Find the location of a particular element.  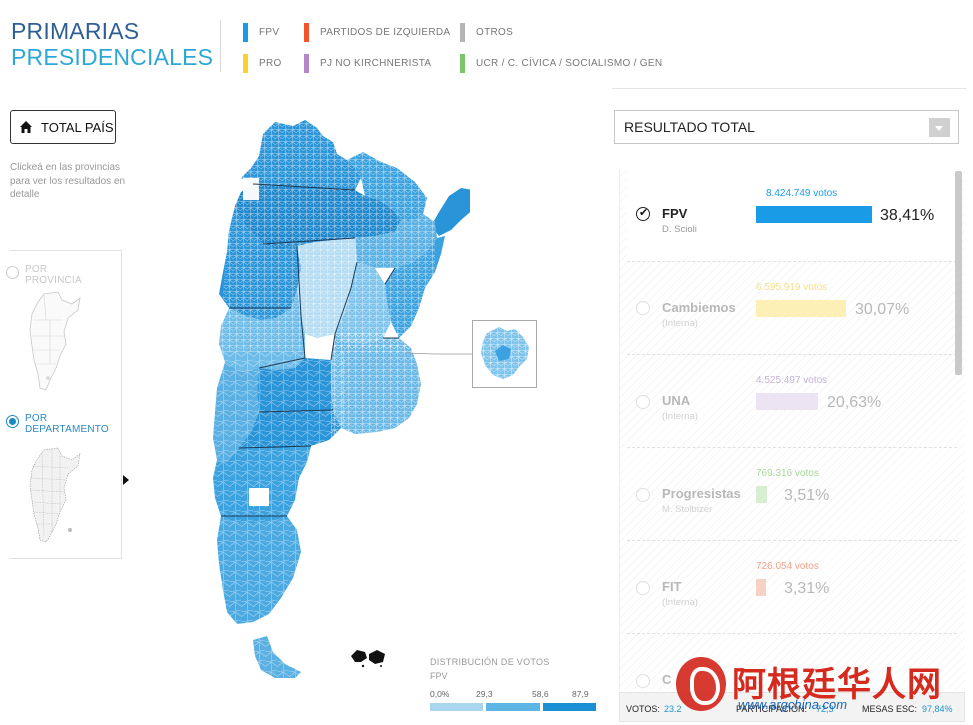

votos-label: VOTOS: is located at coordinates (643, 709).